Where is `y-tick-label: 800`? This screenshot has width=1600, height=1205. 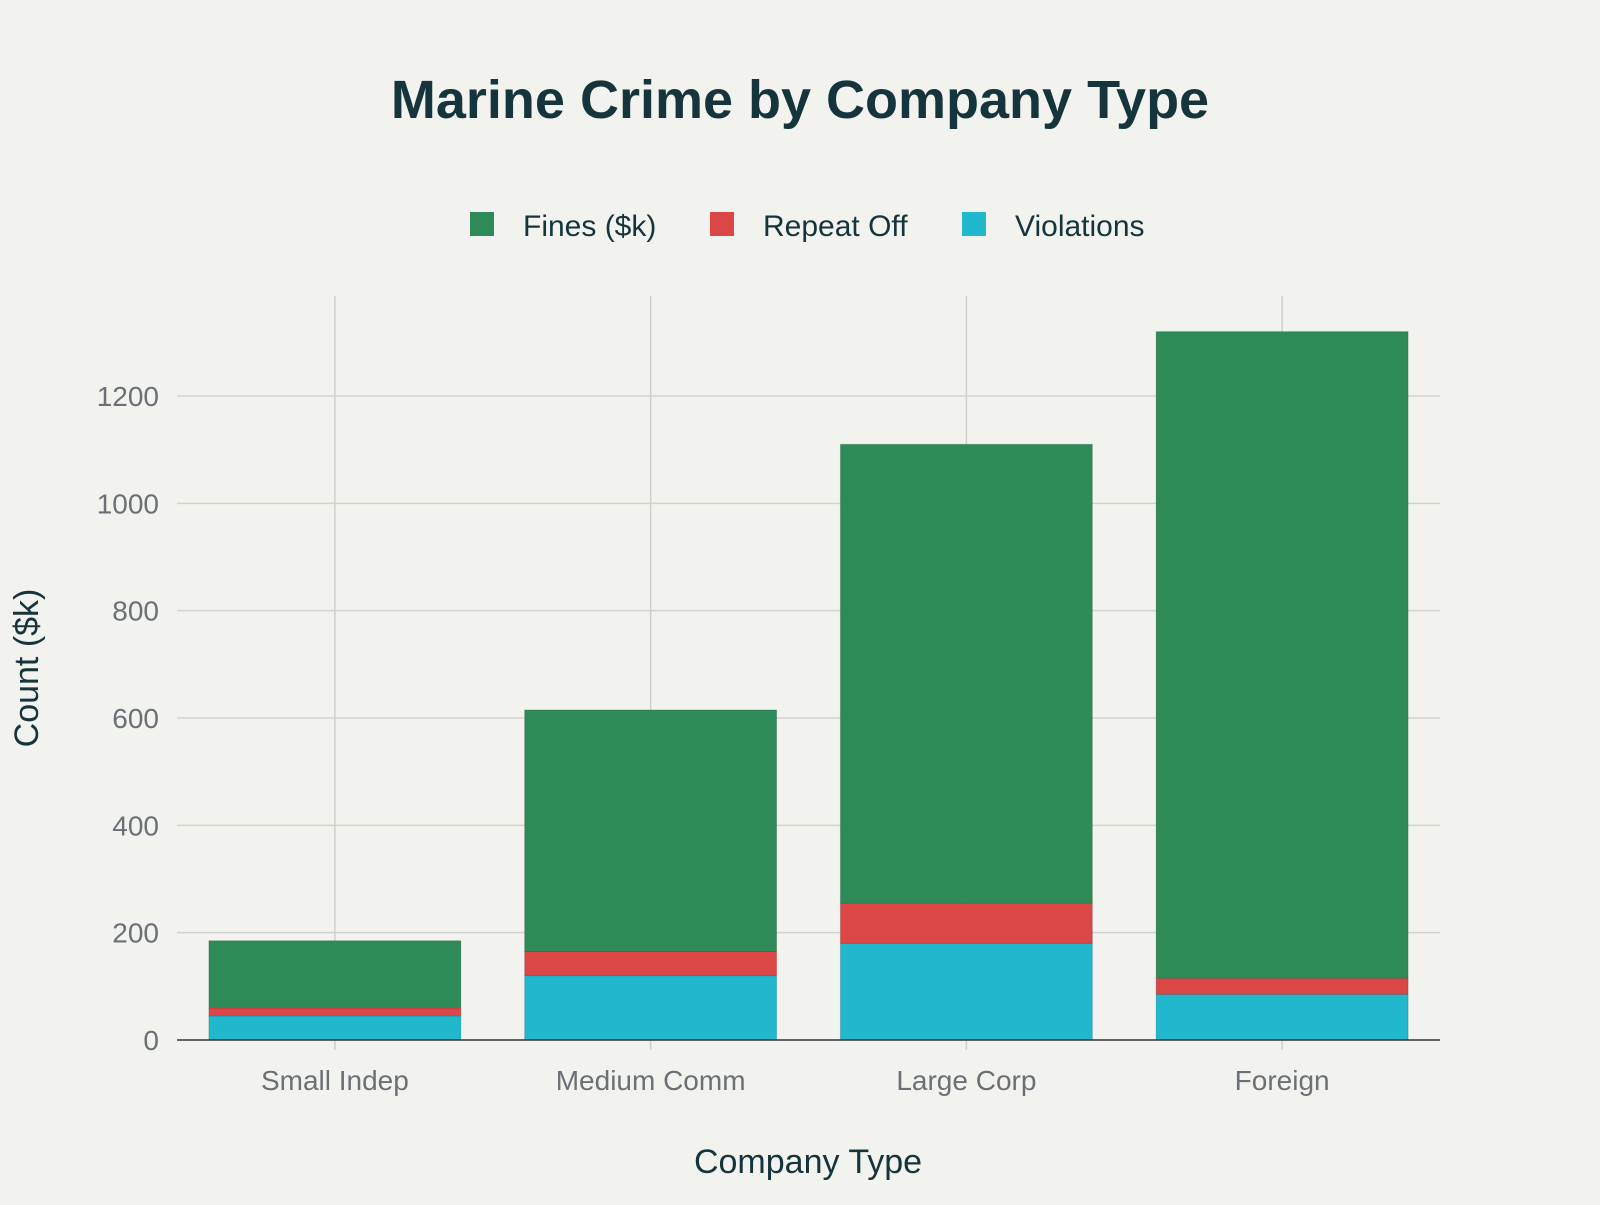 y-tick-label: 800 is located at coordinates (135, 611).